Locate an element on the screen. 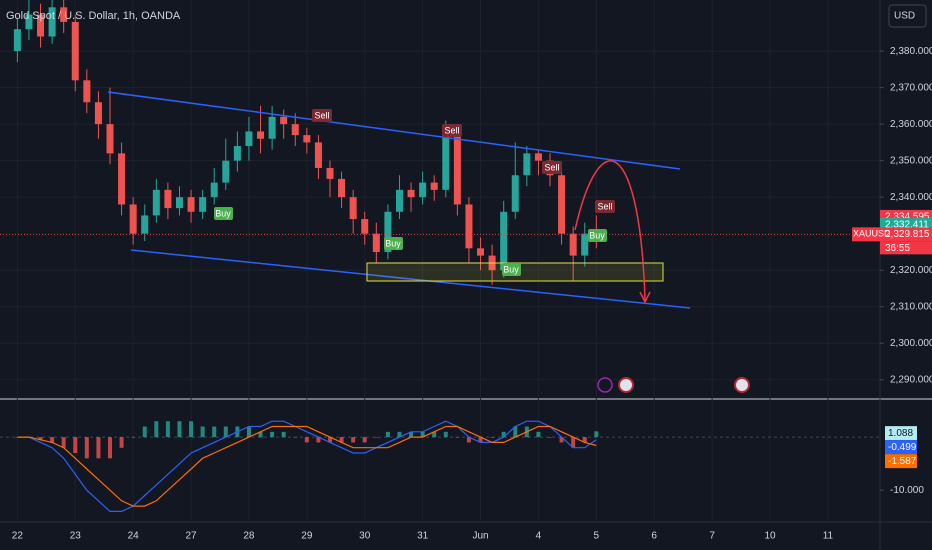  symbol-label: XAUUSD is located at coordinates (872, 234).